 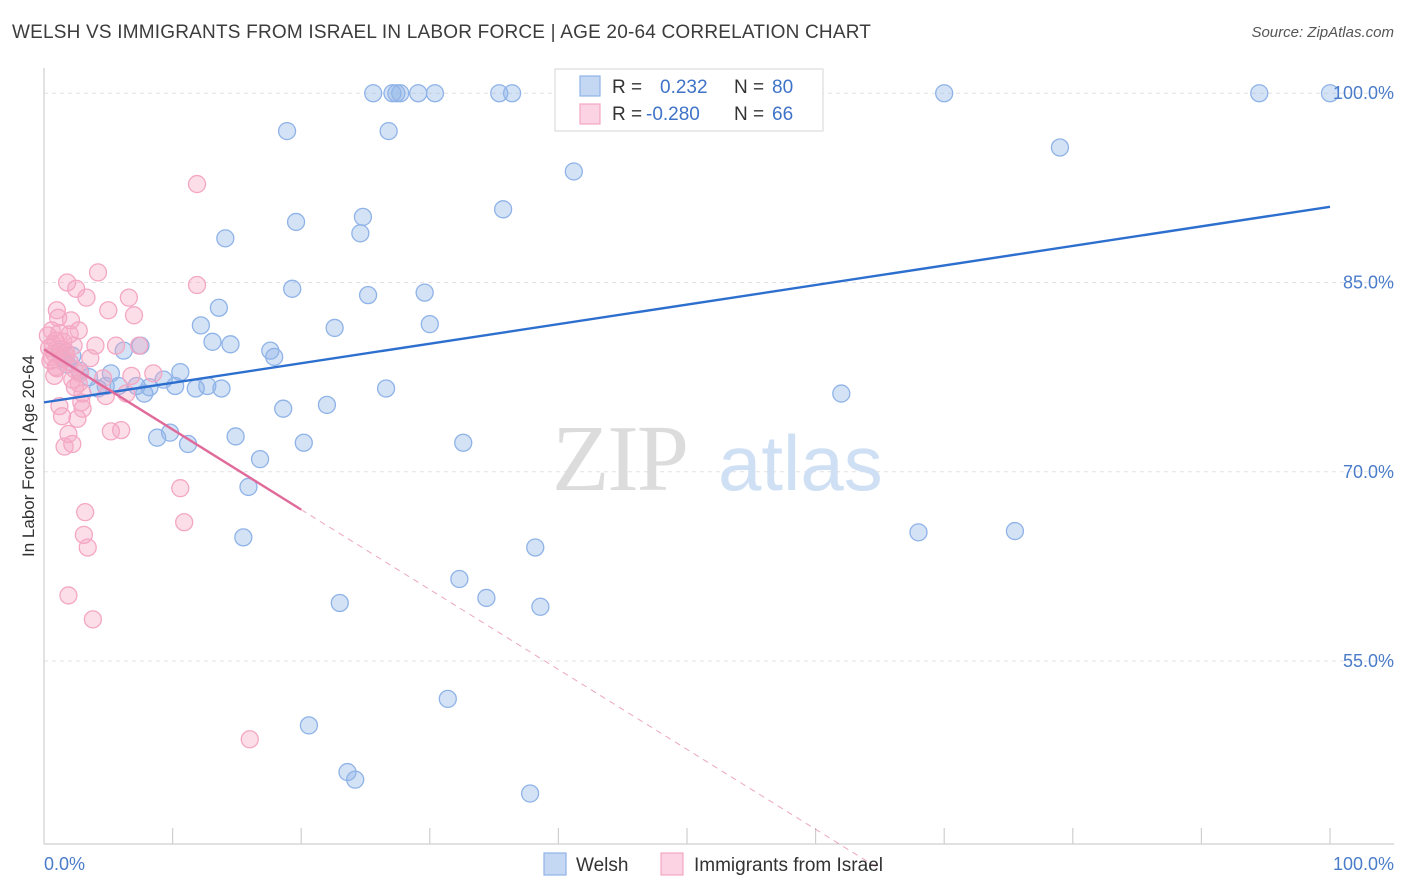 What do you see at coordinates (1368, 283) in the screenshot?
I see `y-tick-label-85: 85.0%` at bounding box center [1368, 283].